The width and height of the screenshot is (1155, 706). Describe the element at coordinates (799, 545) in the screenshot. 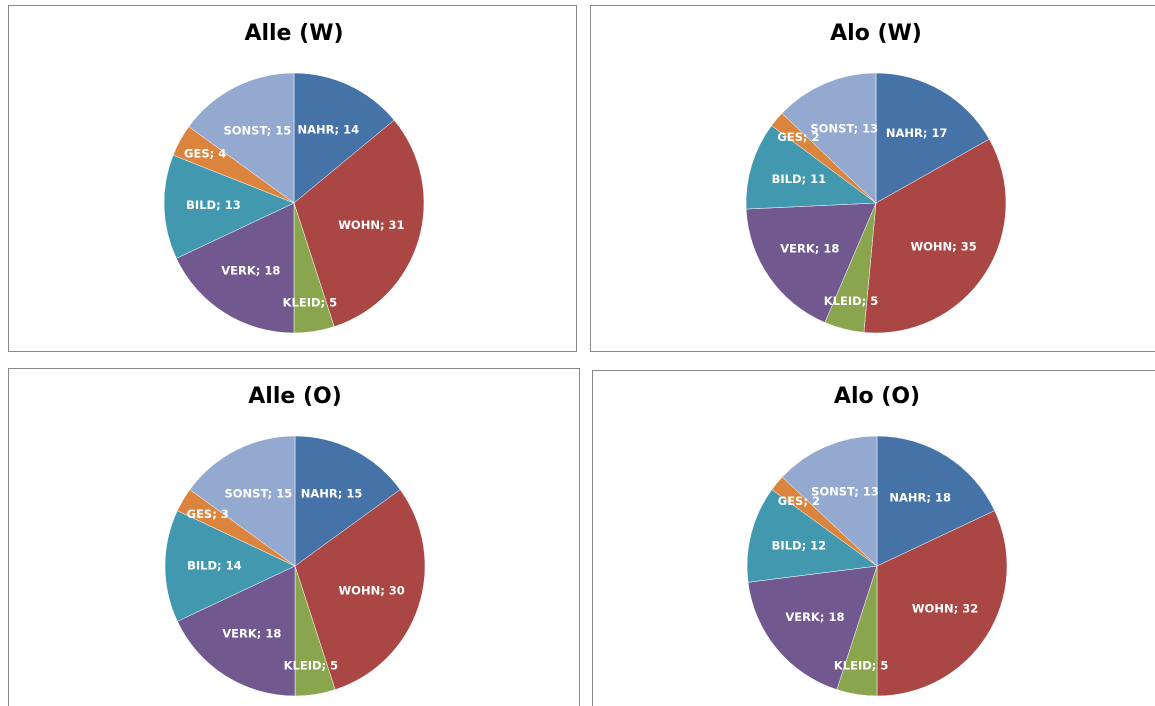

I see `data-label: BILD; 12` at that location.